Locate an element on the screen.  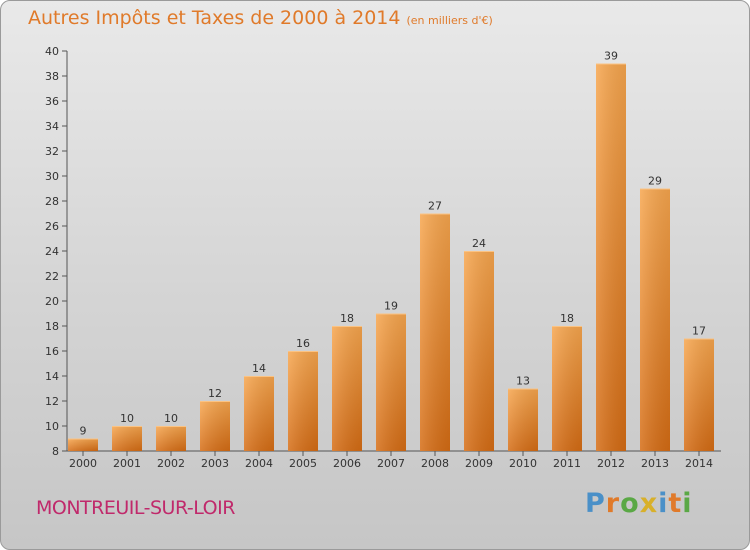
x-tick-label: 2014 is located at coordinates (699, 463).